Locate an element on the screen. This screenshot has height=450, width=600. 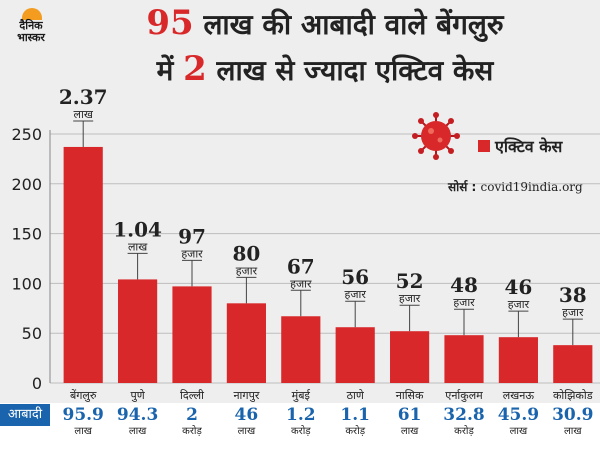
population-value-0: 95.9 is located at coordinates (83, 415).